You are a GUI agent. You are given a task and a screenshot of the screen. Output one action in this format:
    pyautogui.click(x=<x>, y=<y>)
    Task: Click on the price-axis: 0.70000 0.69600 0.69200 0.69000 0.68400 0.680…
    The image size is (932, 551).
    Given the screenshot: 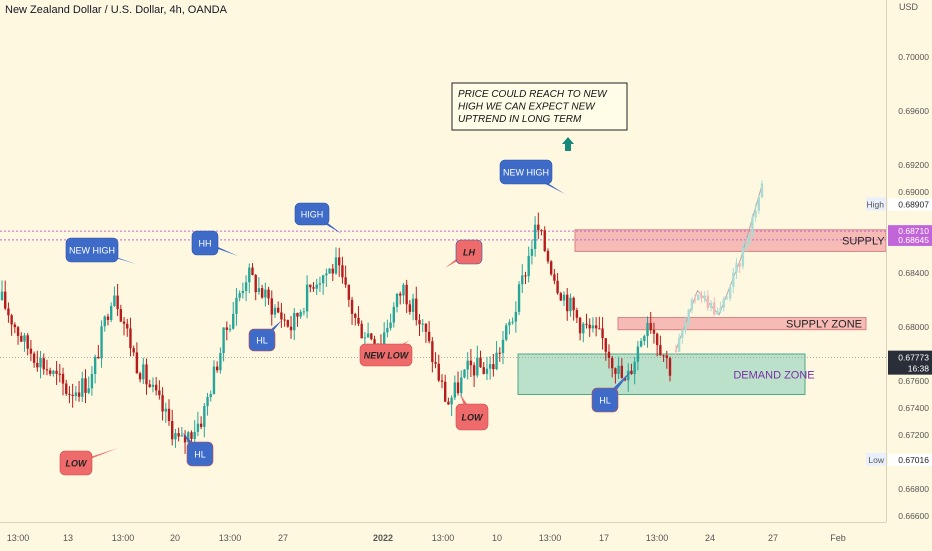 What is the action you would take?
    pyautogui.click(x=909, y=261)
    